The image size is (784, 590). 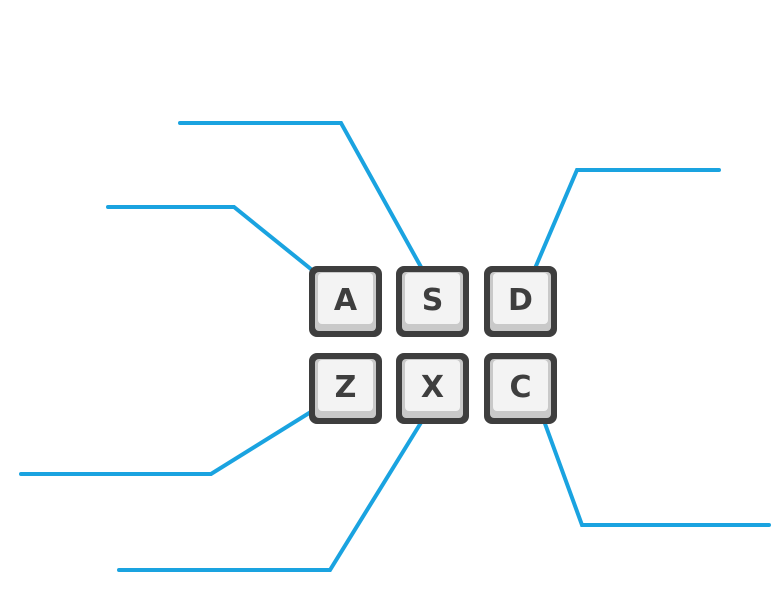 What do you see at coordinates (303, 199) in the screenshot?
I see `callout-line-s` at bounding box center [303, 199].